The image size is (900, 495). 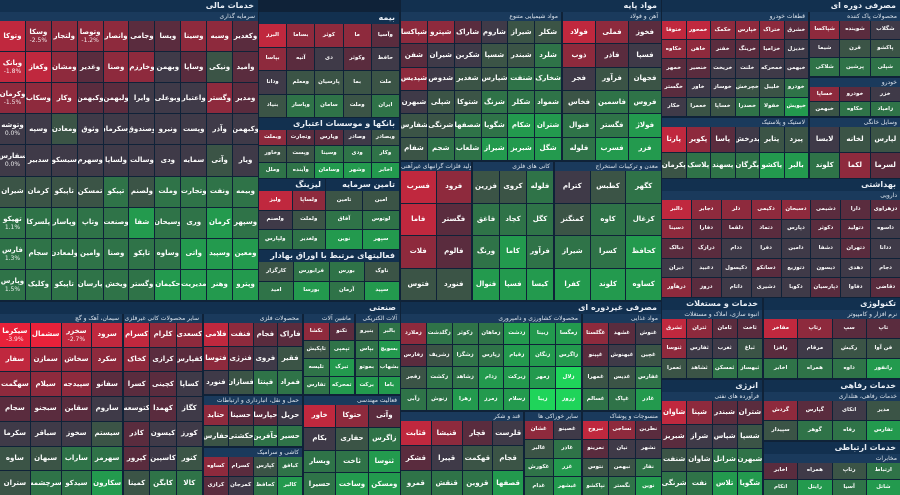 What do you see at coordinates (220, 160) in the screenshot?
I see `stock-tile: وآتی` at bounding box center [220, 160].